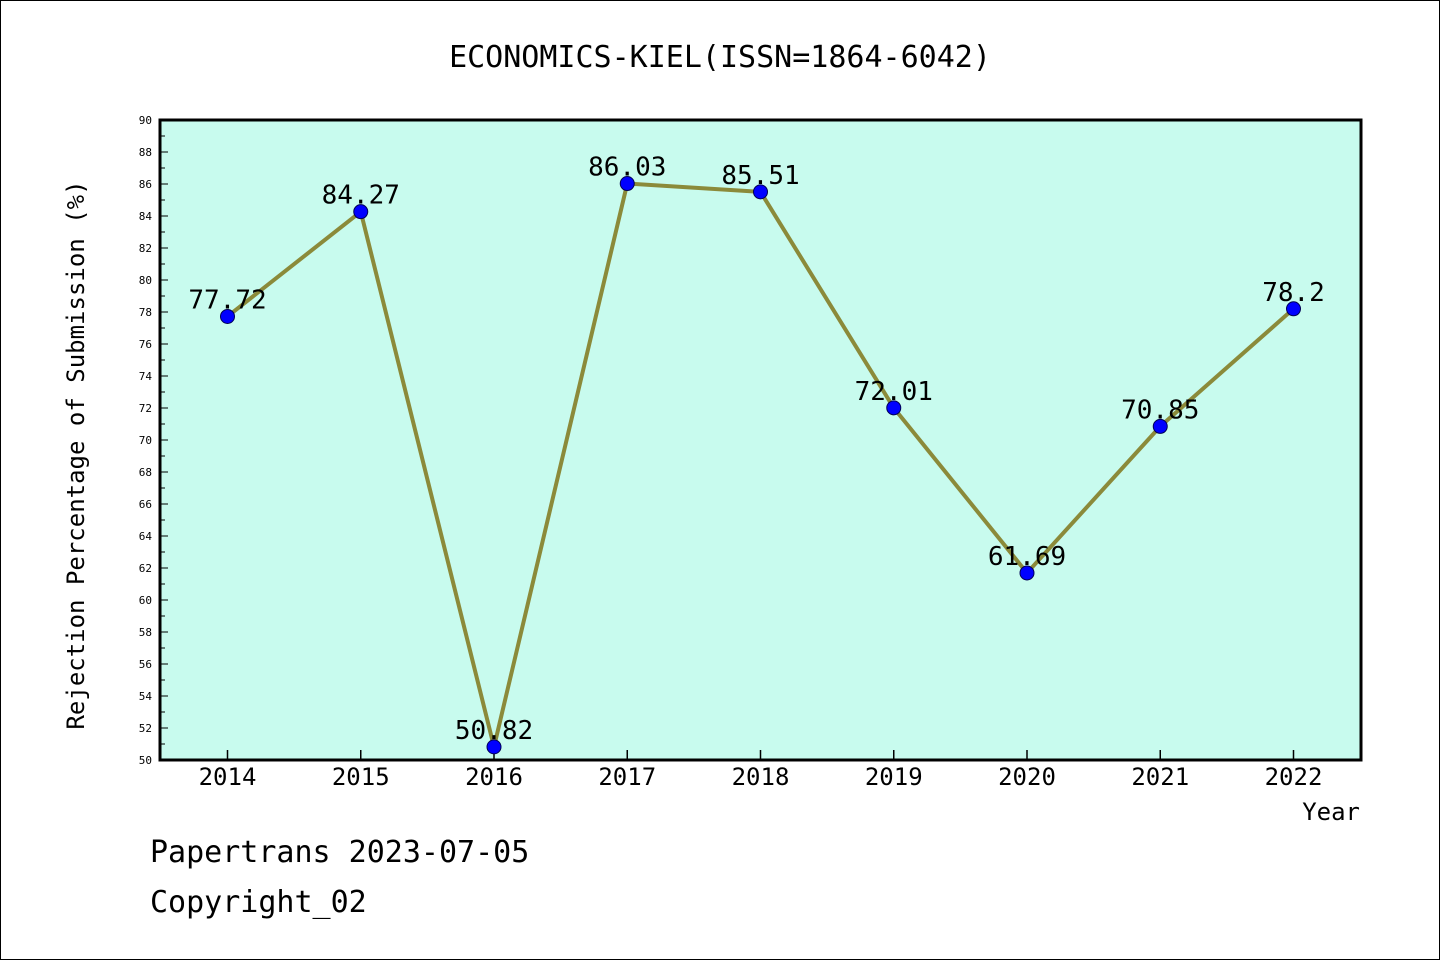 The image size is (1440, 960). I want to click on y-axis-title: Rejection Percentage of Submission (%), so click(76, 454).